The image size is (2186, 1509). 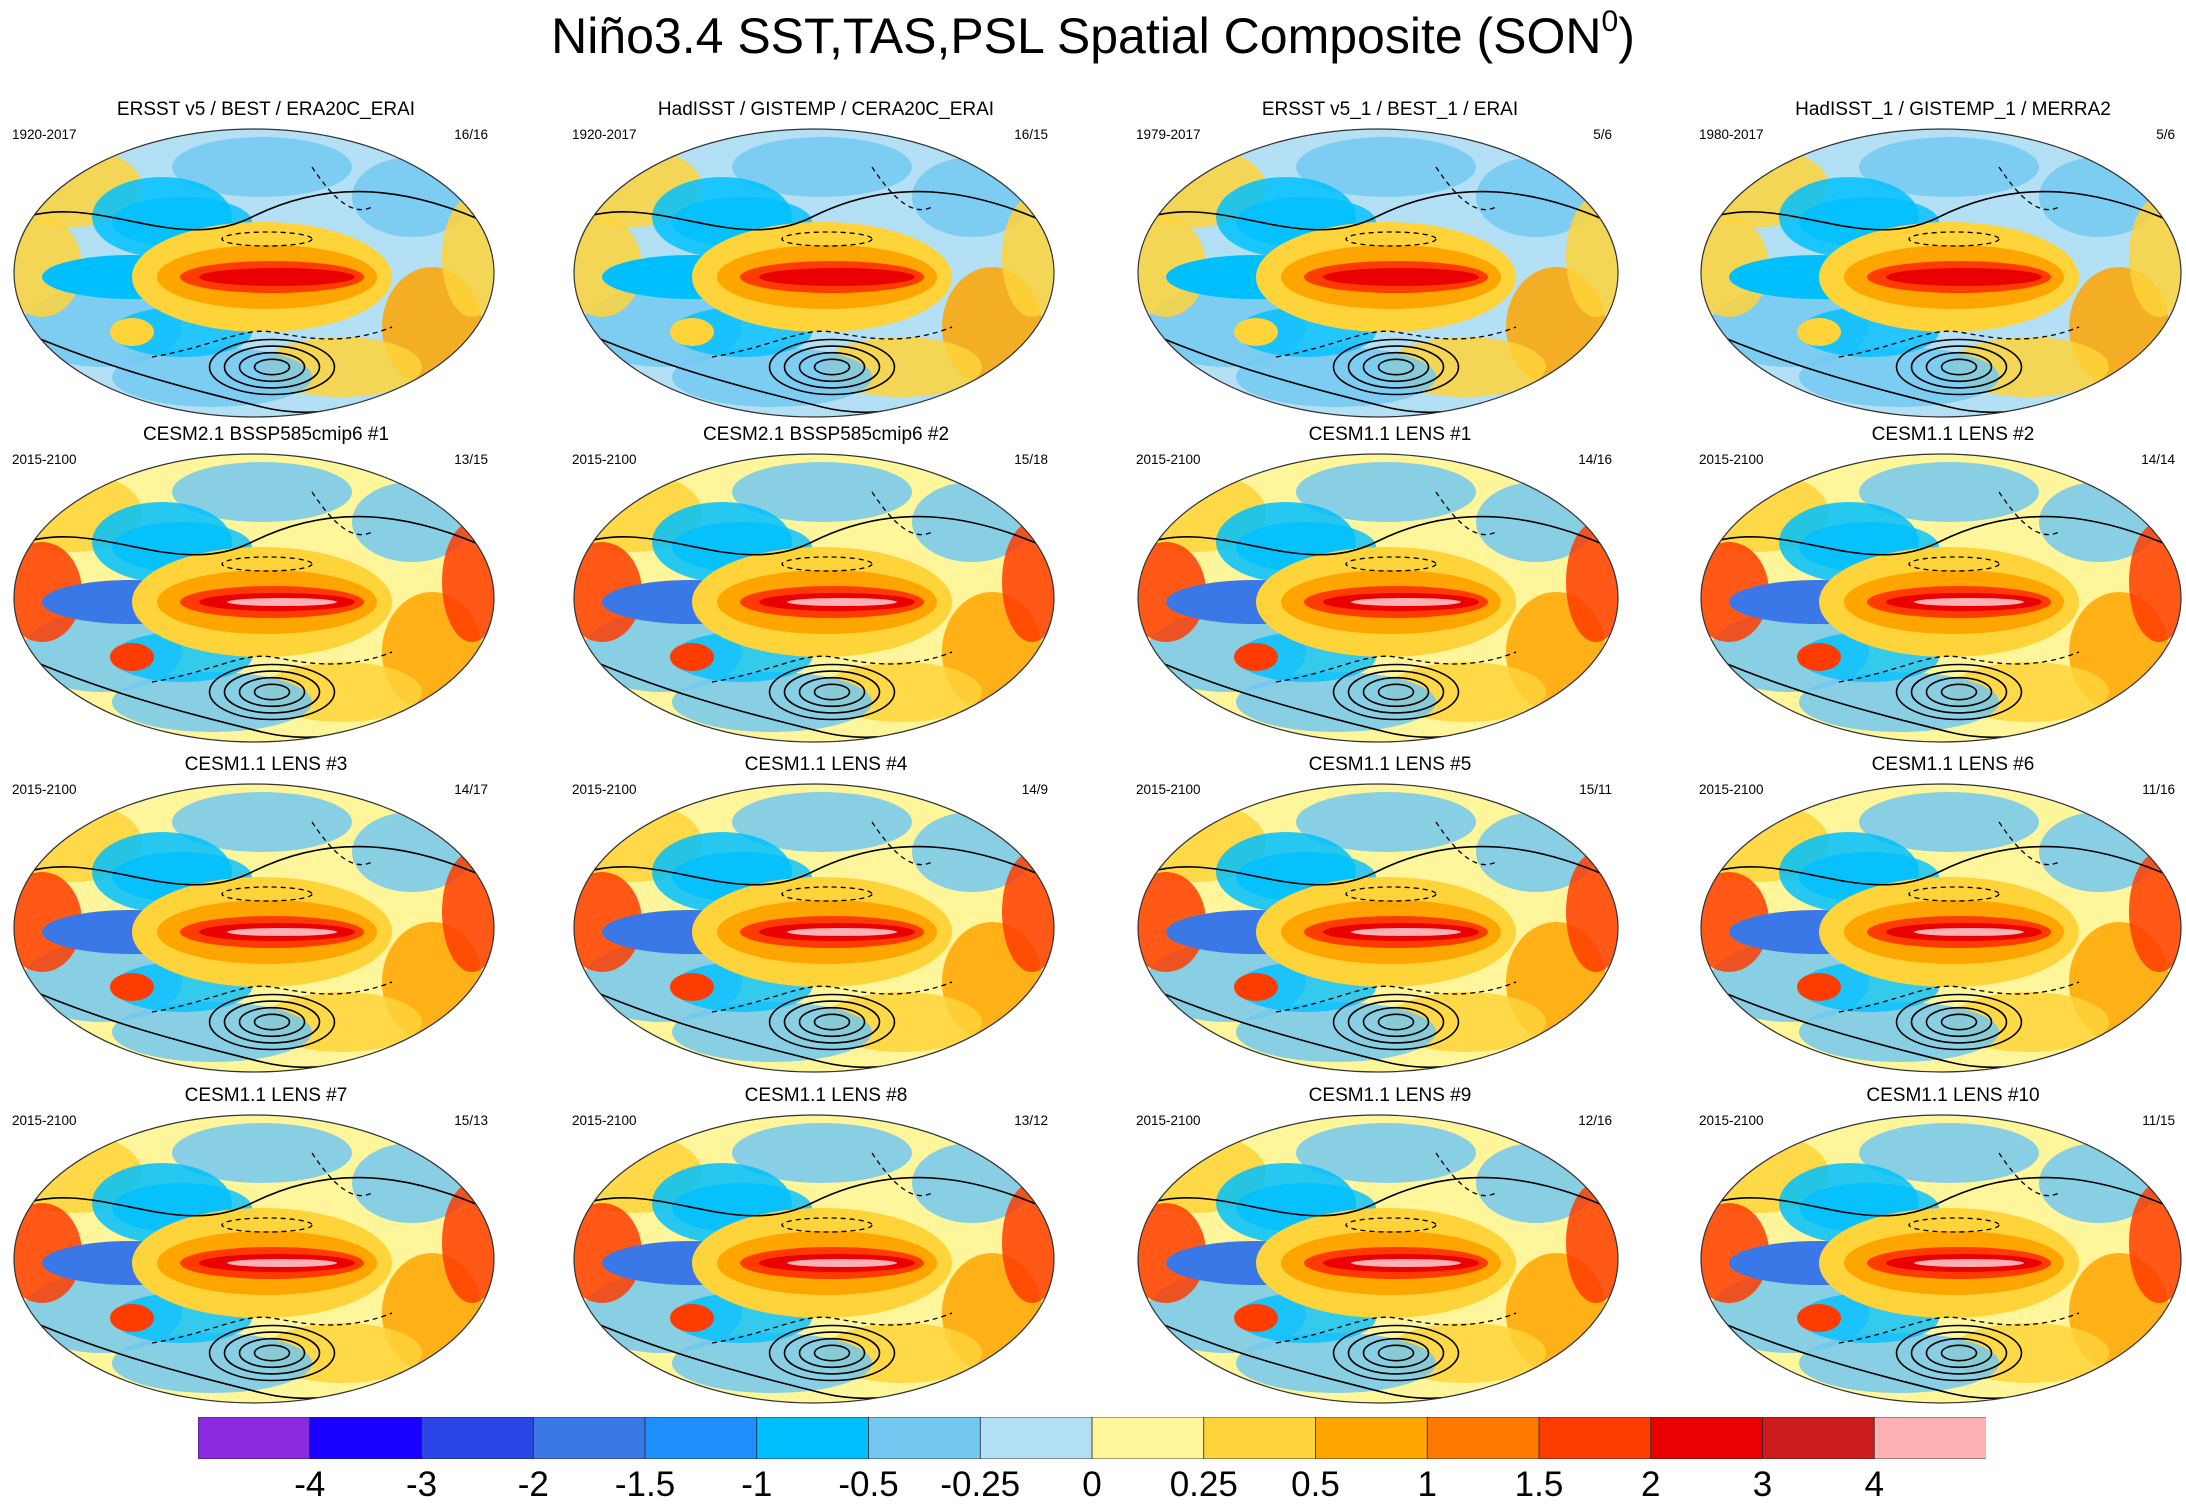 What do you see at coordinates (533, 1484) in the screenshot?
I see `colorbar-tick-label: -2` at bounding box center [533, 1484].